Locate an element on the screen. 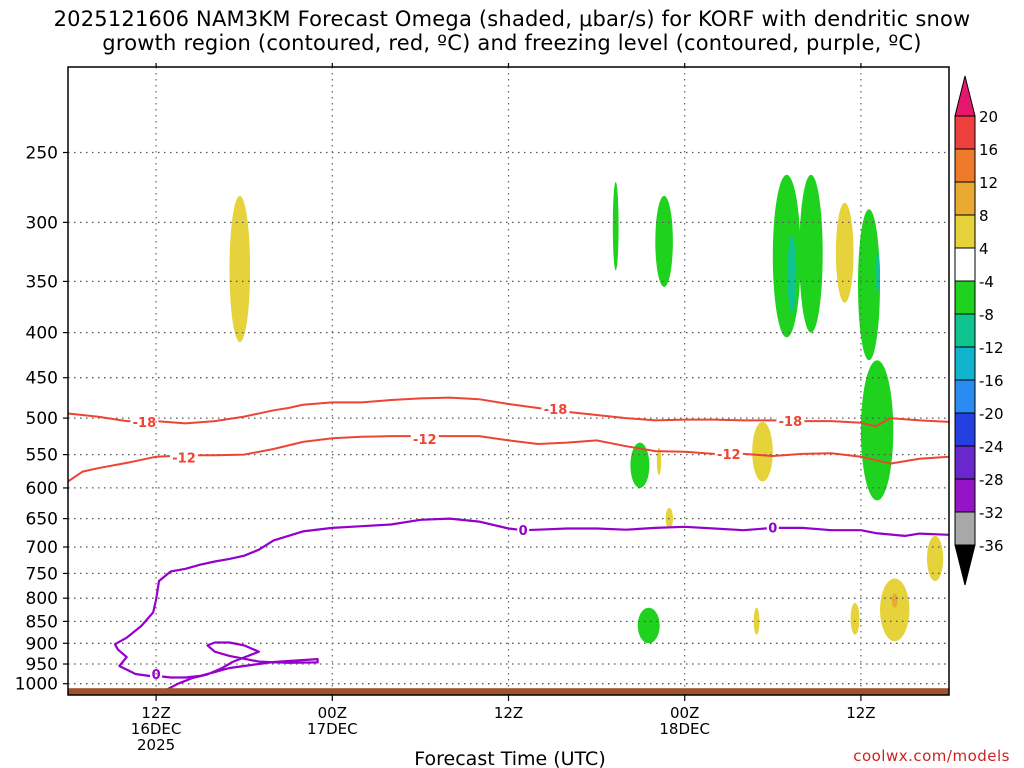 Image resolution: width=1024 pixels, height=768 pixels. y-tick-label: 950 is located at coordinates (42, 665).